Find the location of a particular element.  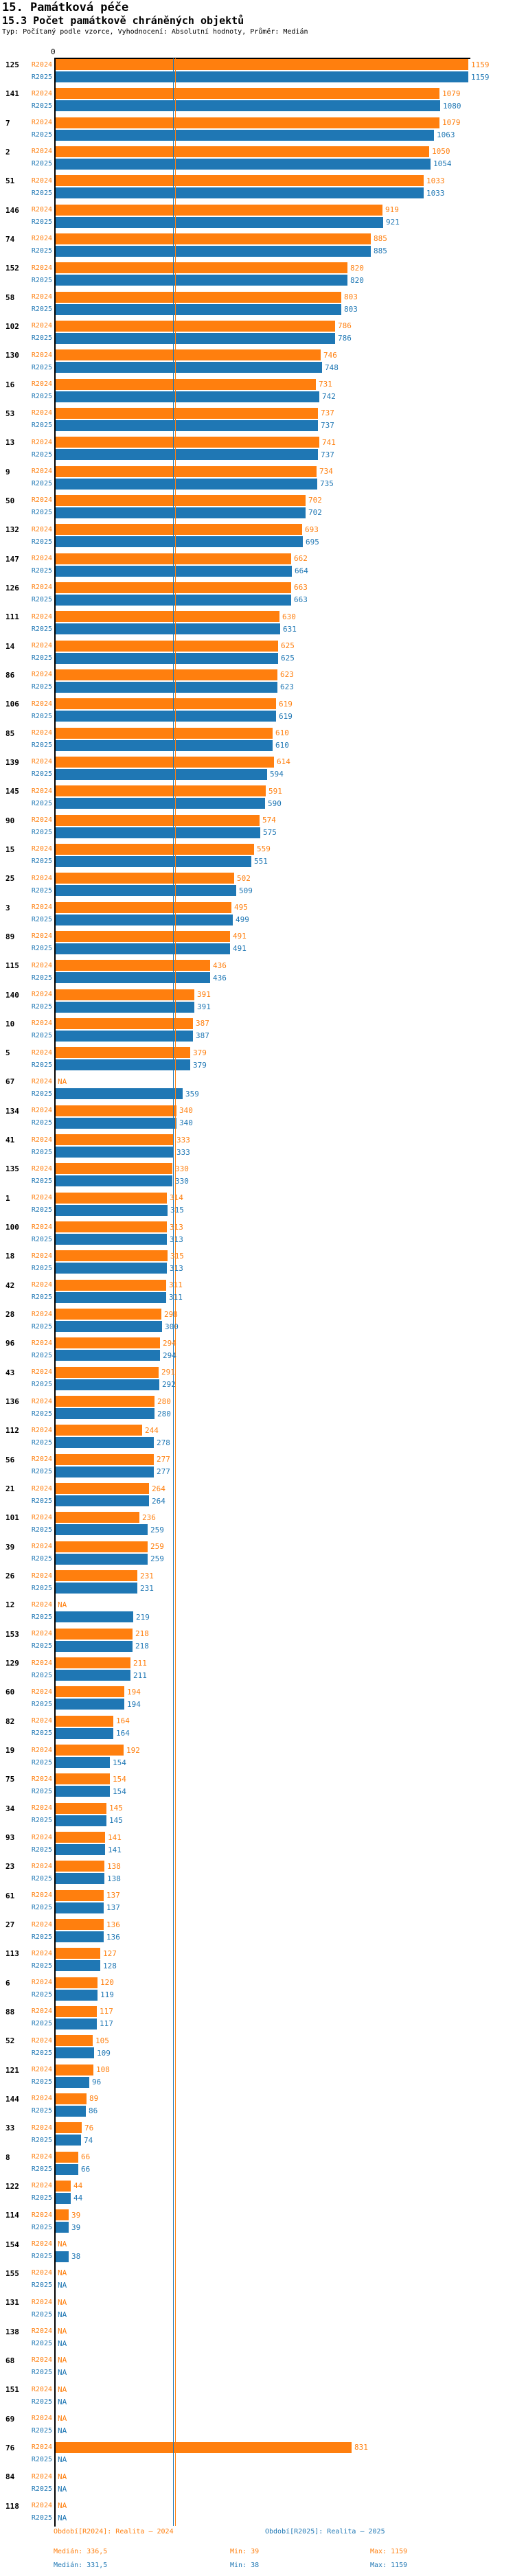

value-label-r2024: 164 is located at coordinates (123, 1721).